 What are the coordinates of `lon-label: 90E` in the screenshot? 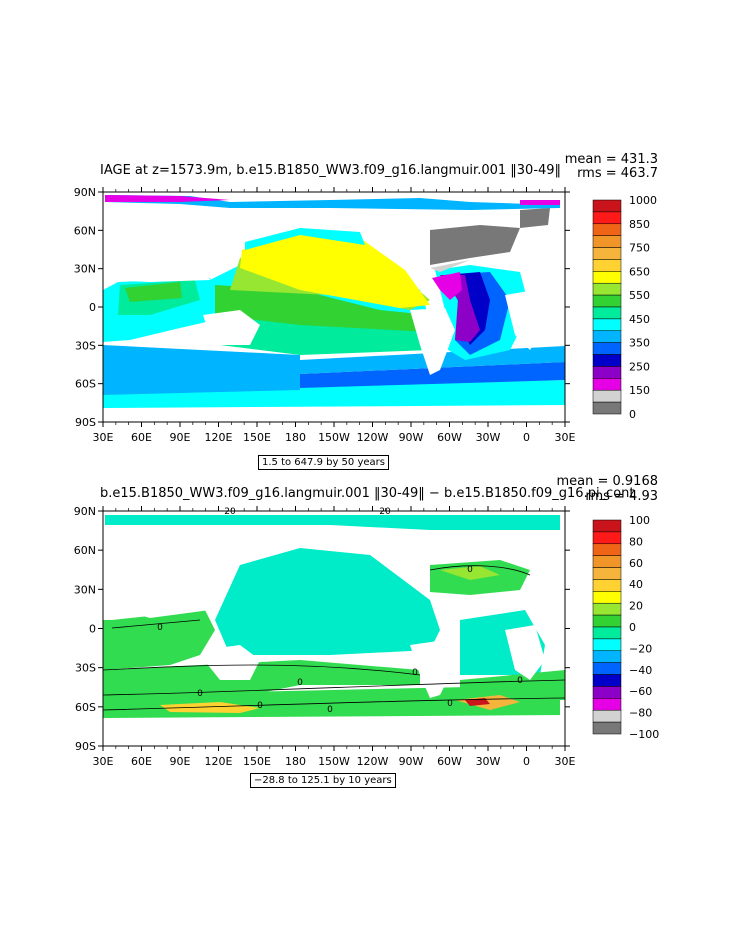 It's located at (180, 761).